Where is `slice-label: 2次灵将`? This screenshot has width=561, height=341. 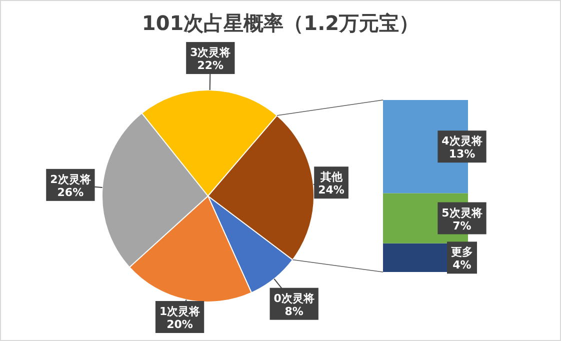
slice-label: 2次灵将 is located at coordinates (70, 179).